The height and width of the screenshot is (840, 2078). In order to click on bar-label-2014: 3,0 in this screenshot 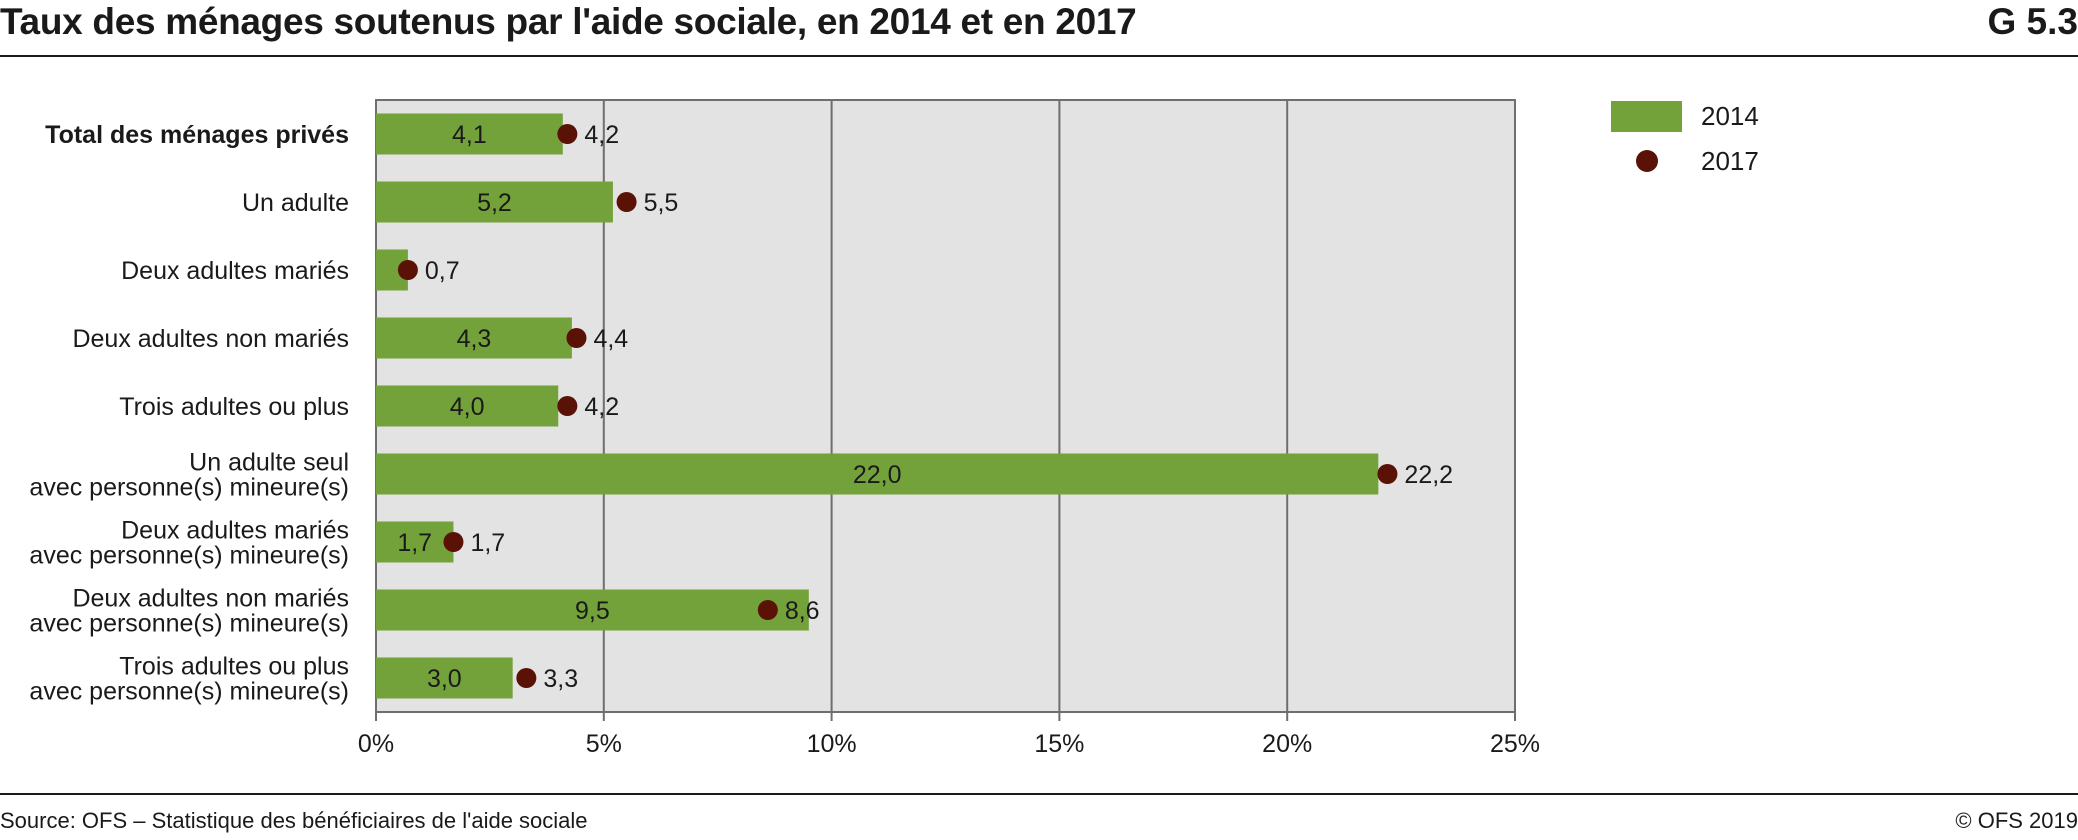, I will do `click(444, 679)`.